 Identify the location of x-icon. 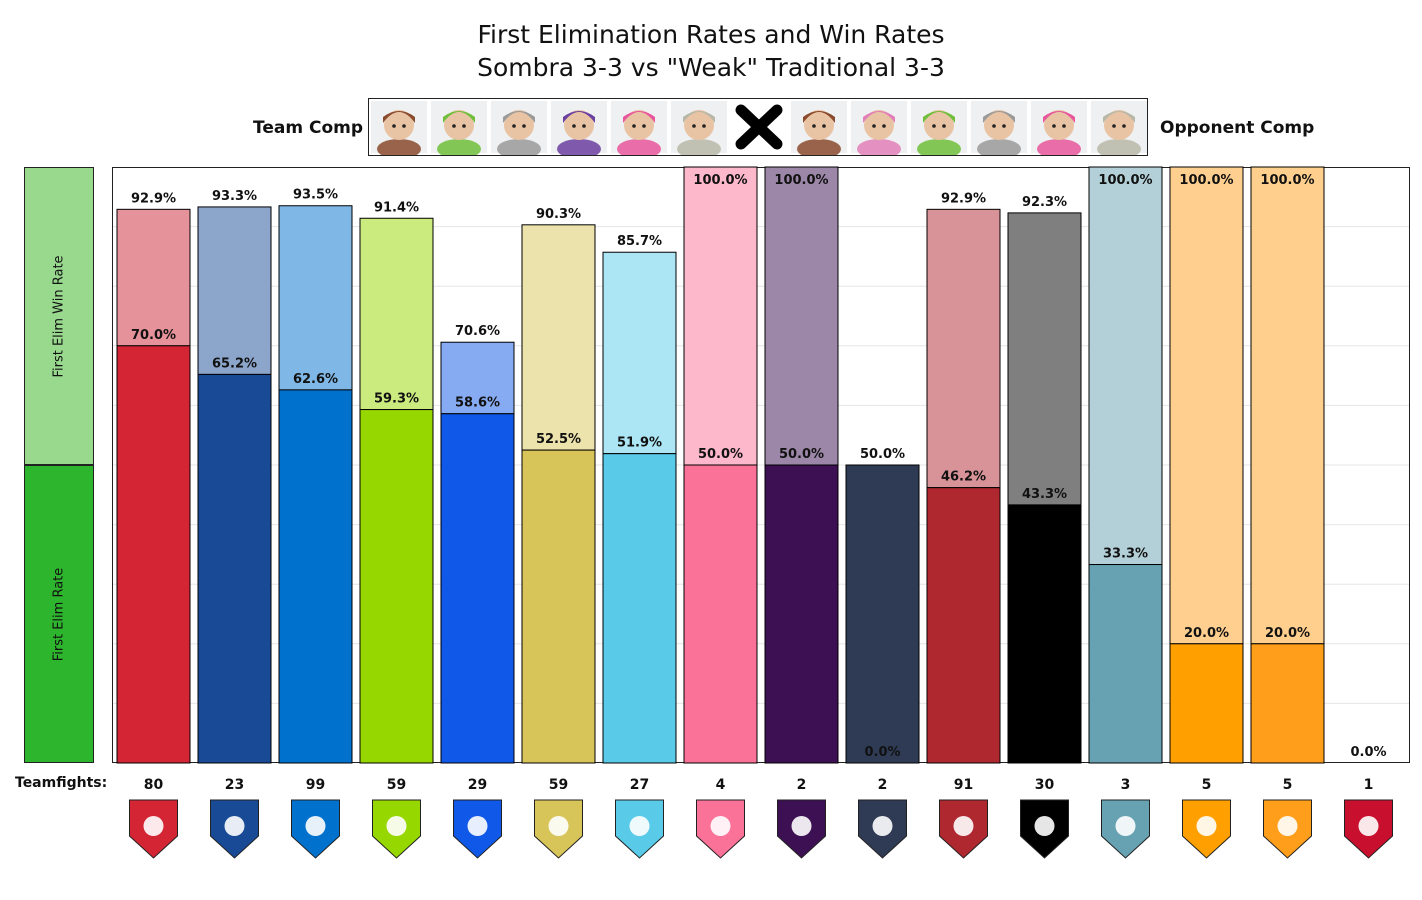
(759, 127).